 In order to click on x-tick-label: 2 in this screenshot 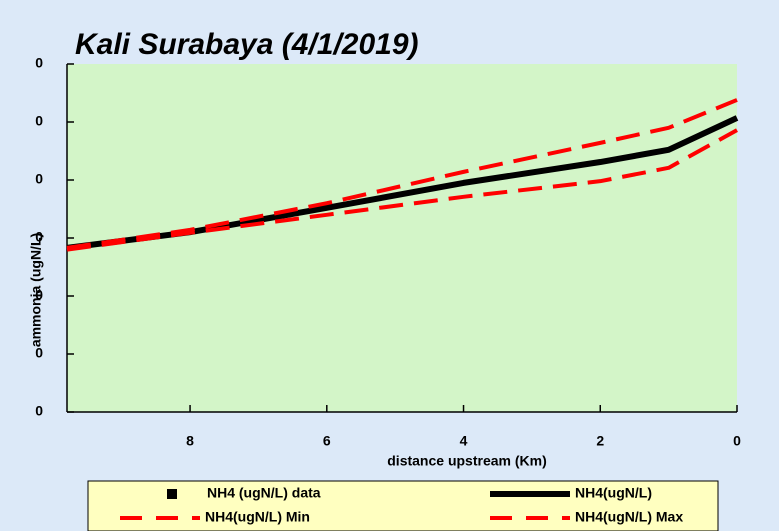, I will do `click(600, 441)`.